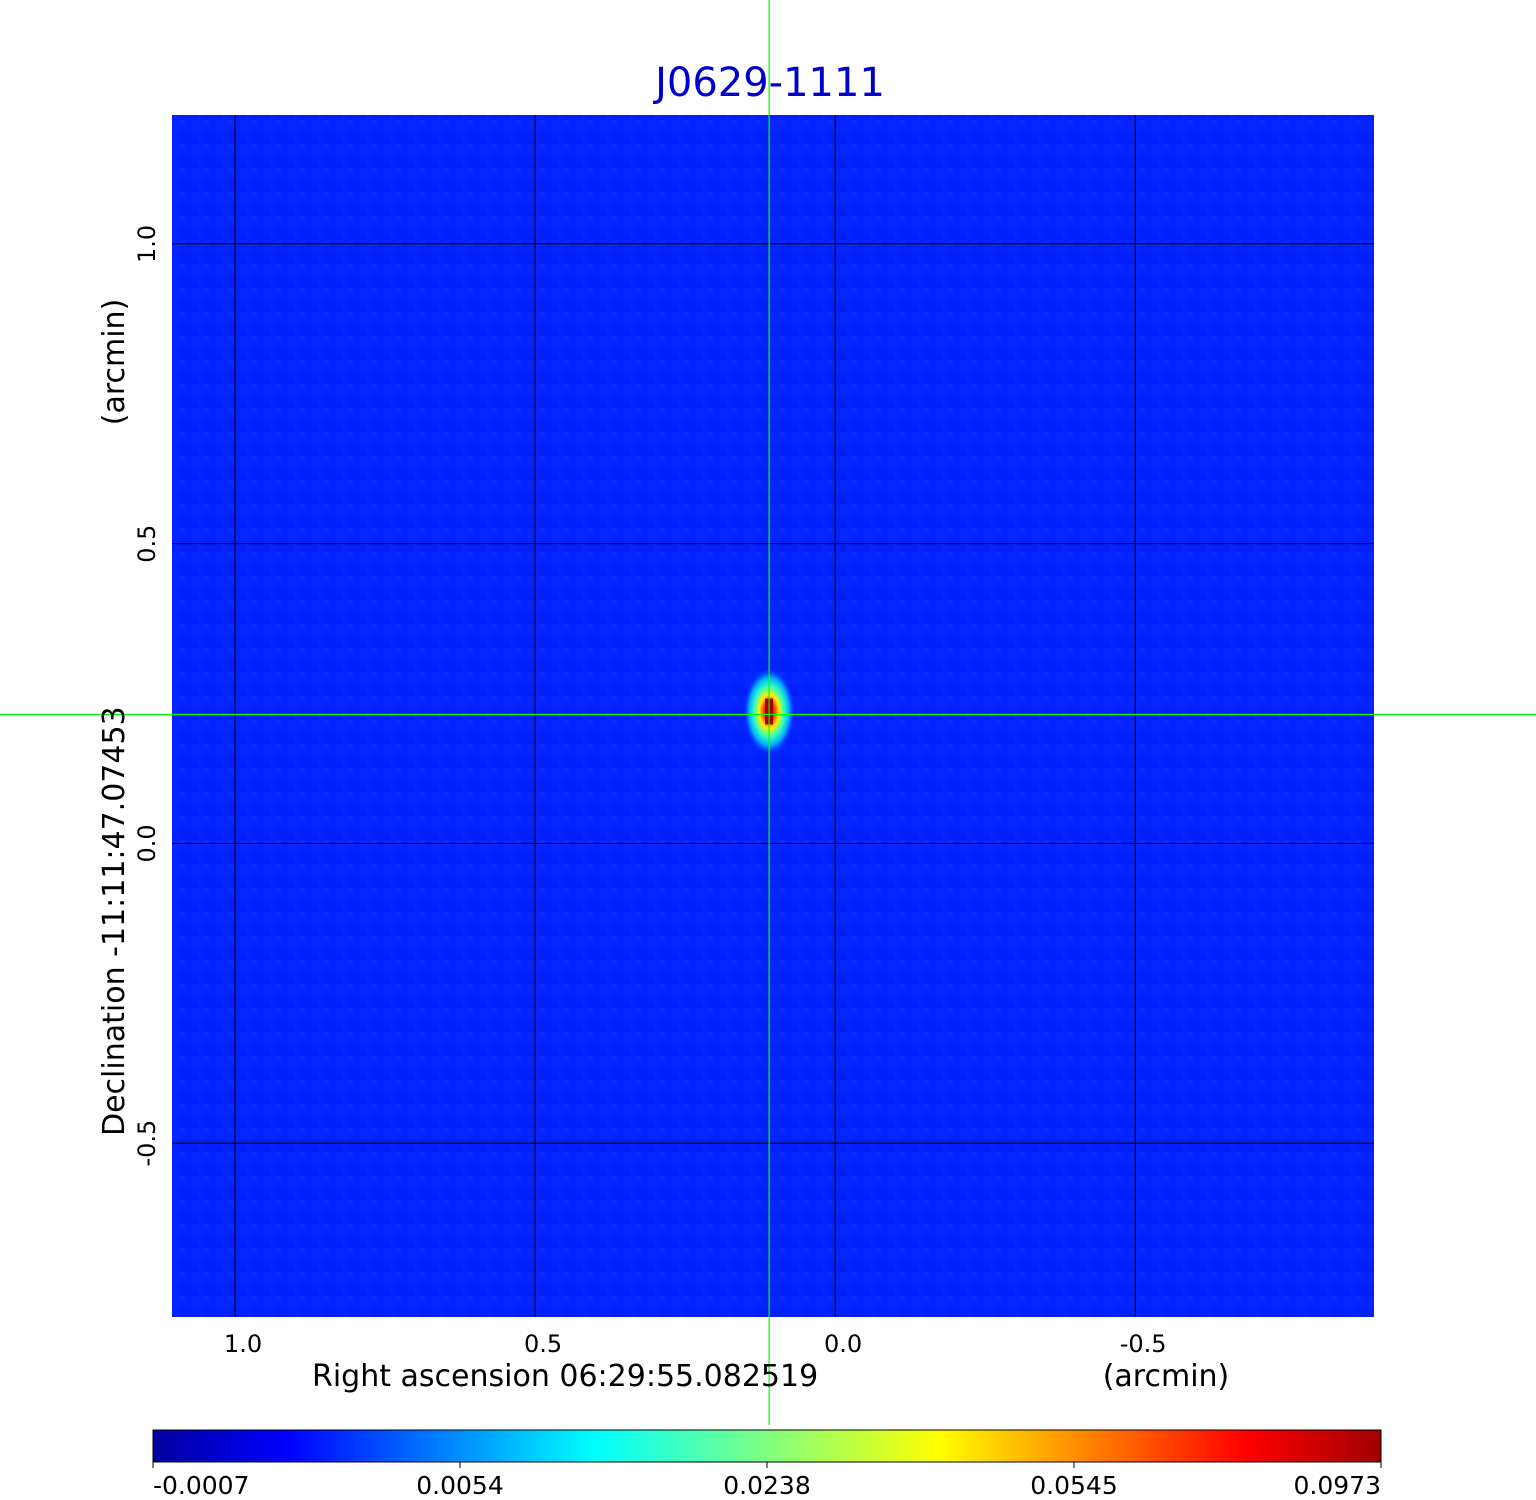 Image resolution: width=1536 pixels, height=1500 pixels. What do you see at coordinates (201, 1485) in the screenshot?
I see `colorbar-tick-label: -0.0007` at bounding box center [201, 1485].